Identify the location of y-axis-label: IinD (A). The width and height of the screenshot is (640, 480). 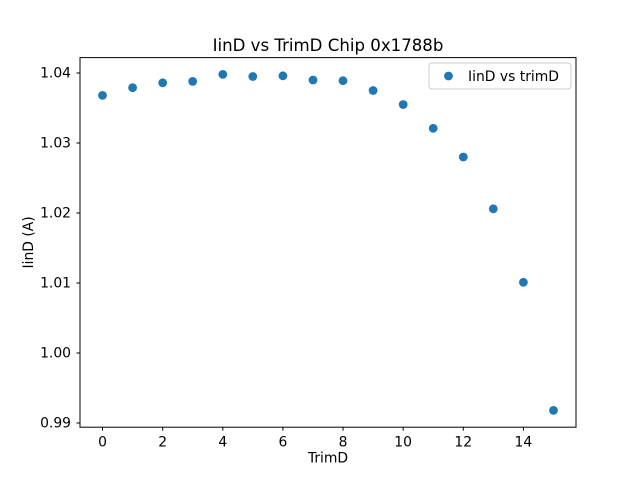
(29, 242).